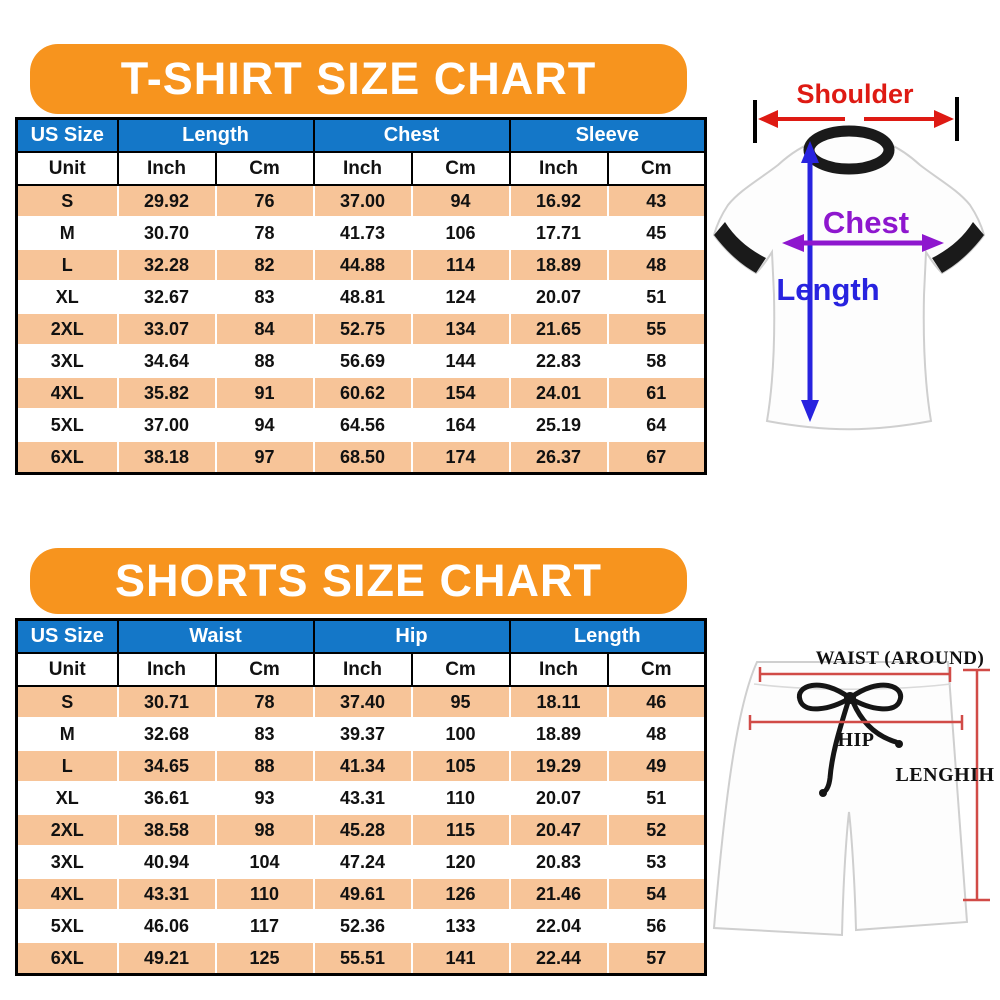  What do you see at coordinates (810, 411) in the screenshot?
I see `length-arrow-bottom-head` at bounding box center [810, 411].